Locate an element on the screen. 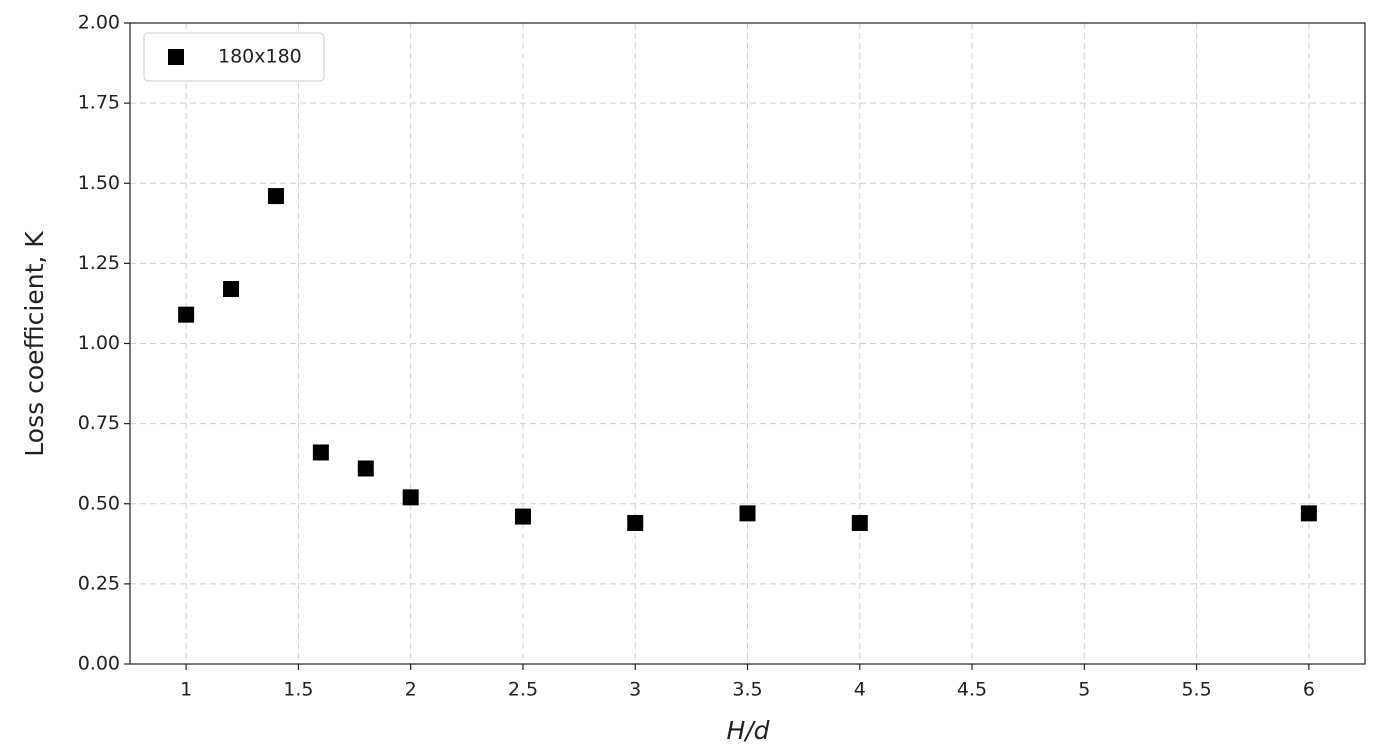  x-tick-label: 6 is located at coordinates (1309, 690).